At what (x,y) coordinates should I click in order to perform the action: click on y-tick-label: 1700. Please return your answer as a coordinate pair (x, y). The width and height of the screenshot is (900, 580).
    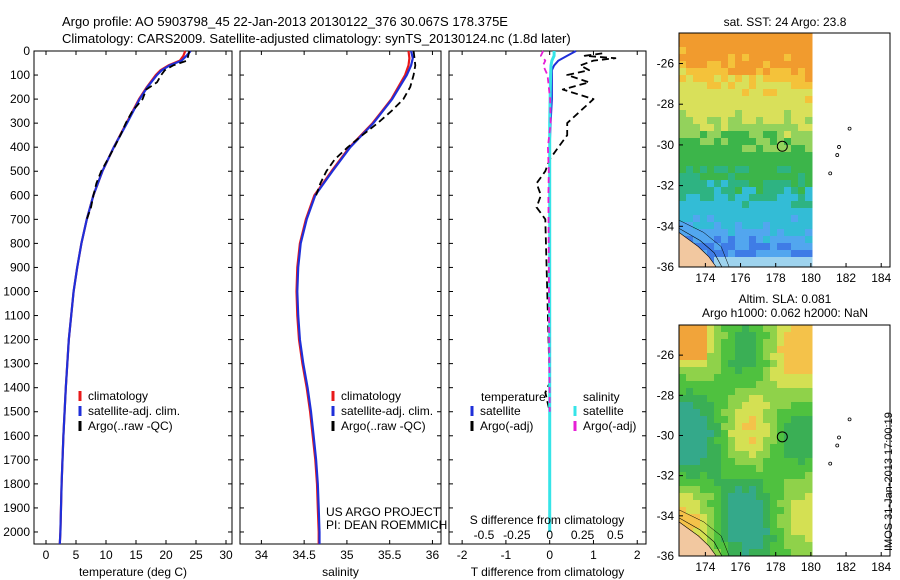
    Looking at the image, I should click on (16, 460).